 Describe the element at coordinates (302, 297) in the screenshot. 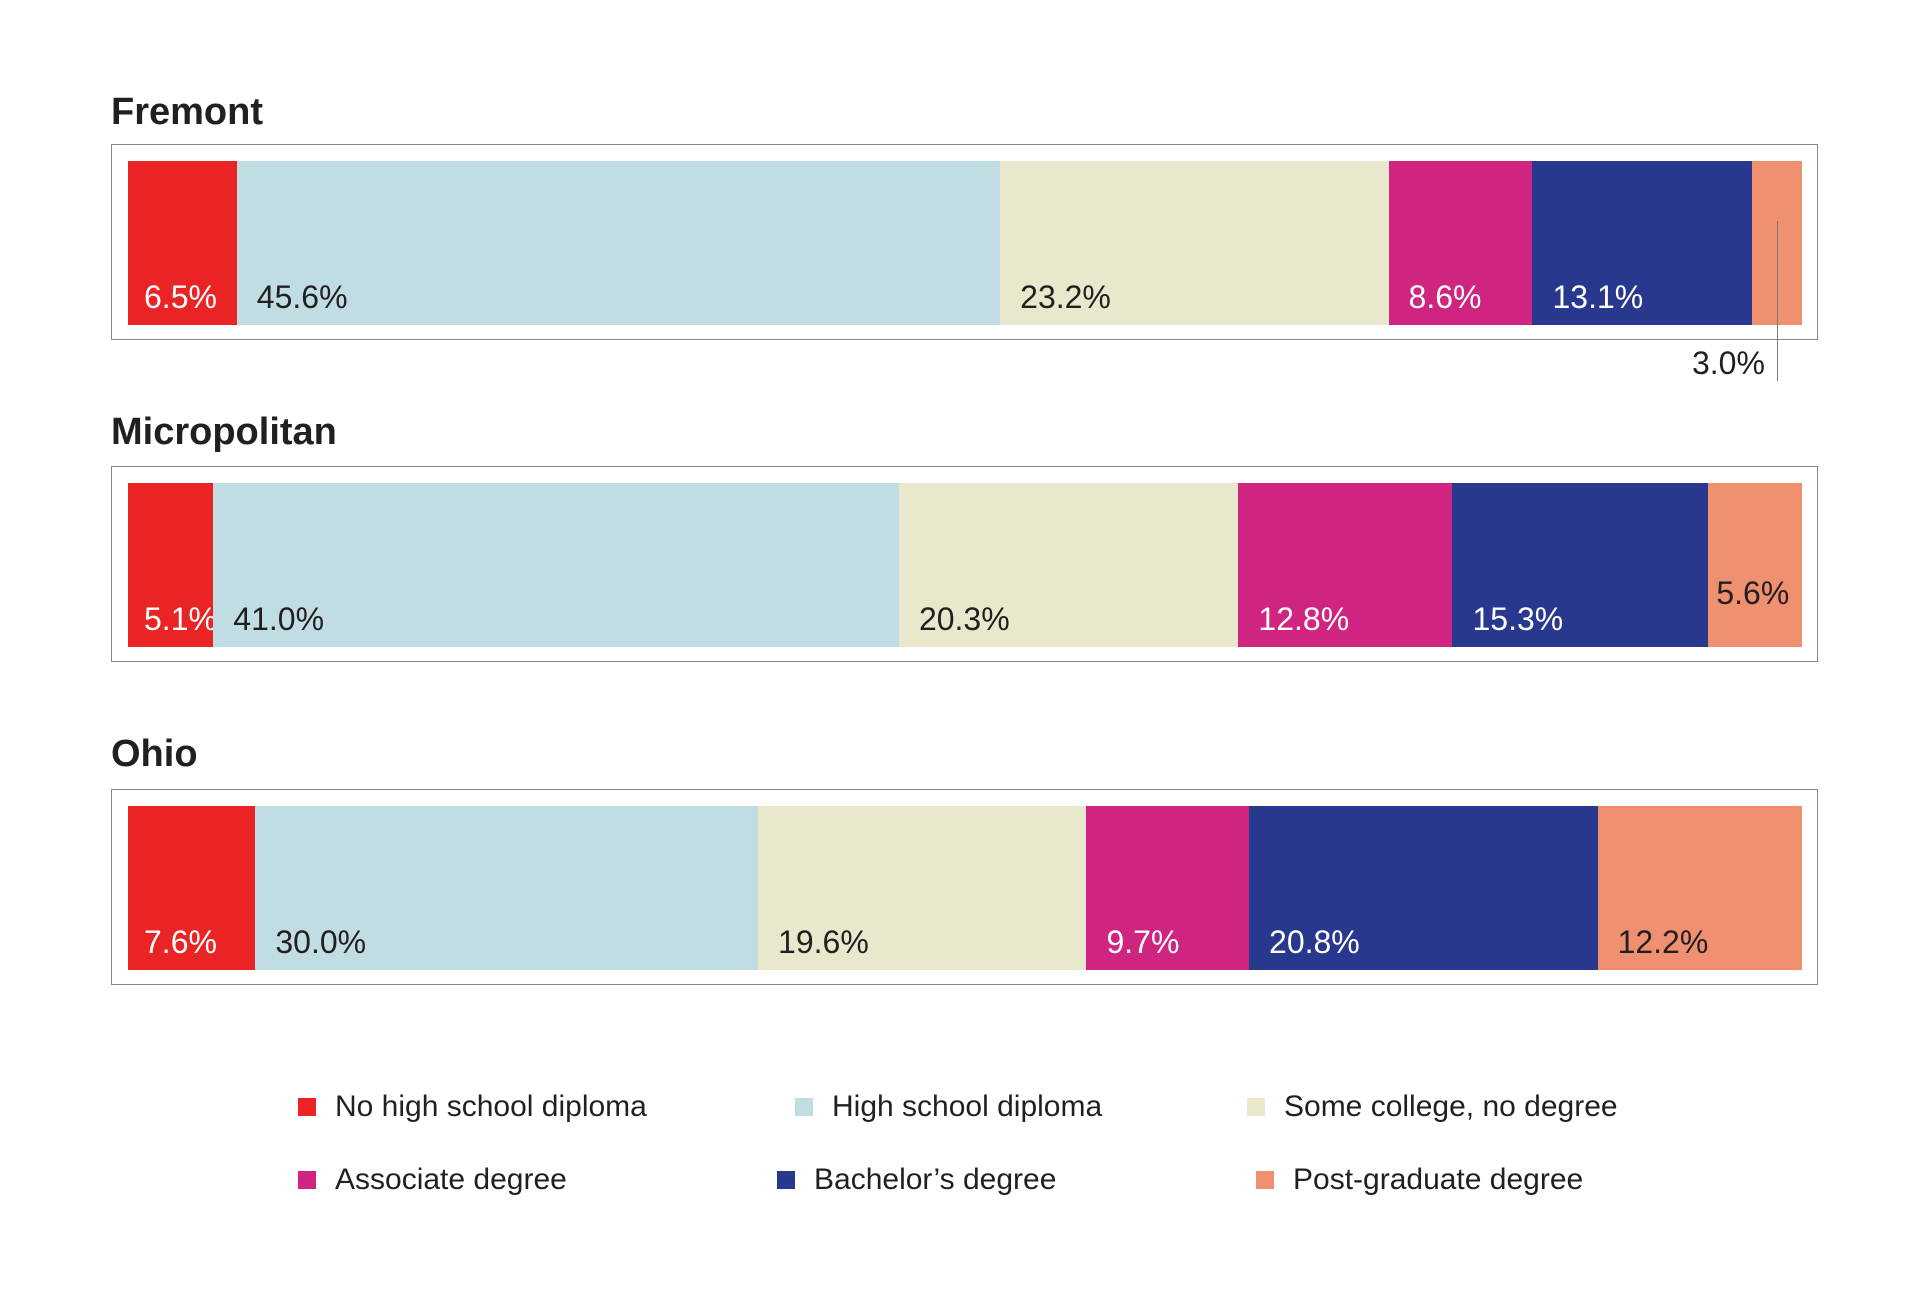

I see `data-label: 45.6%` at that location.